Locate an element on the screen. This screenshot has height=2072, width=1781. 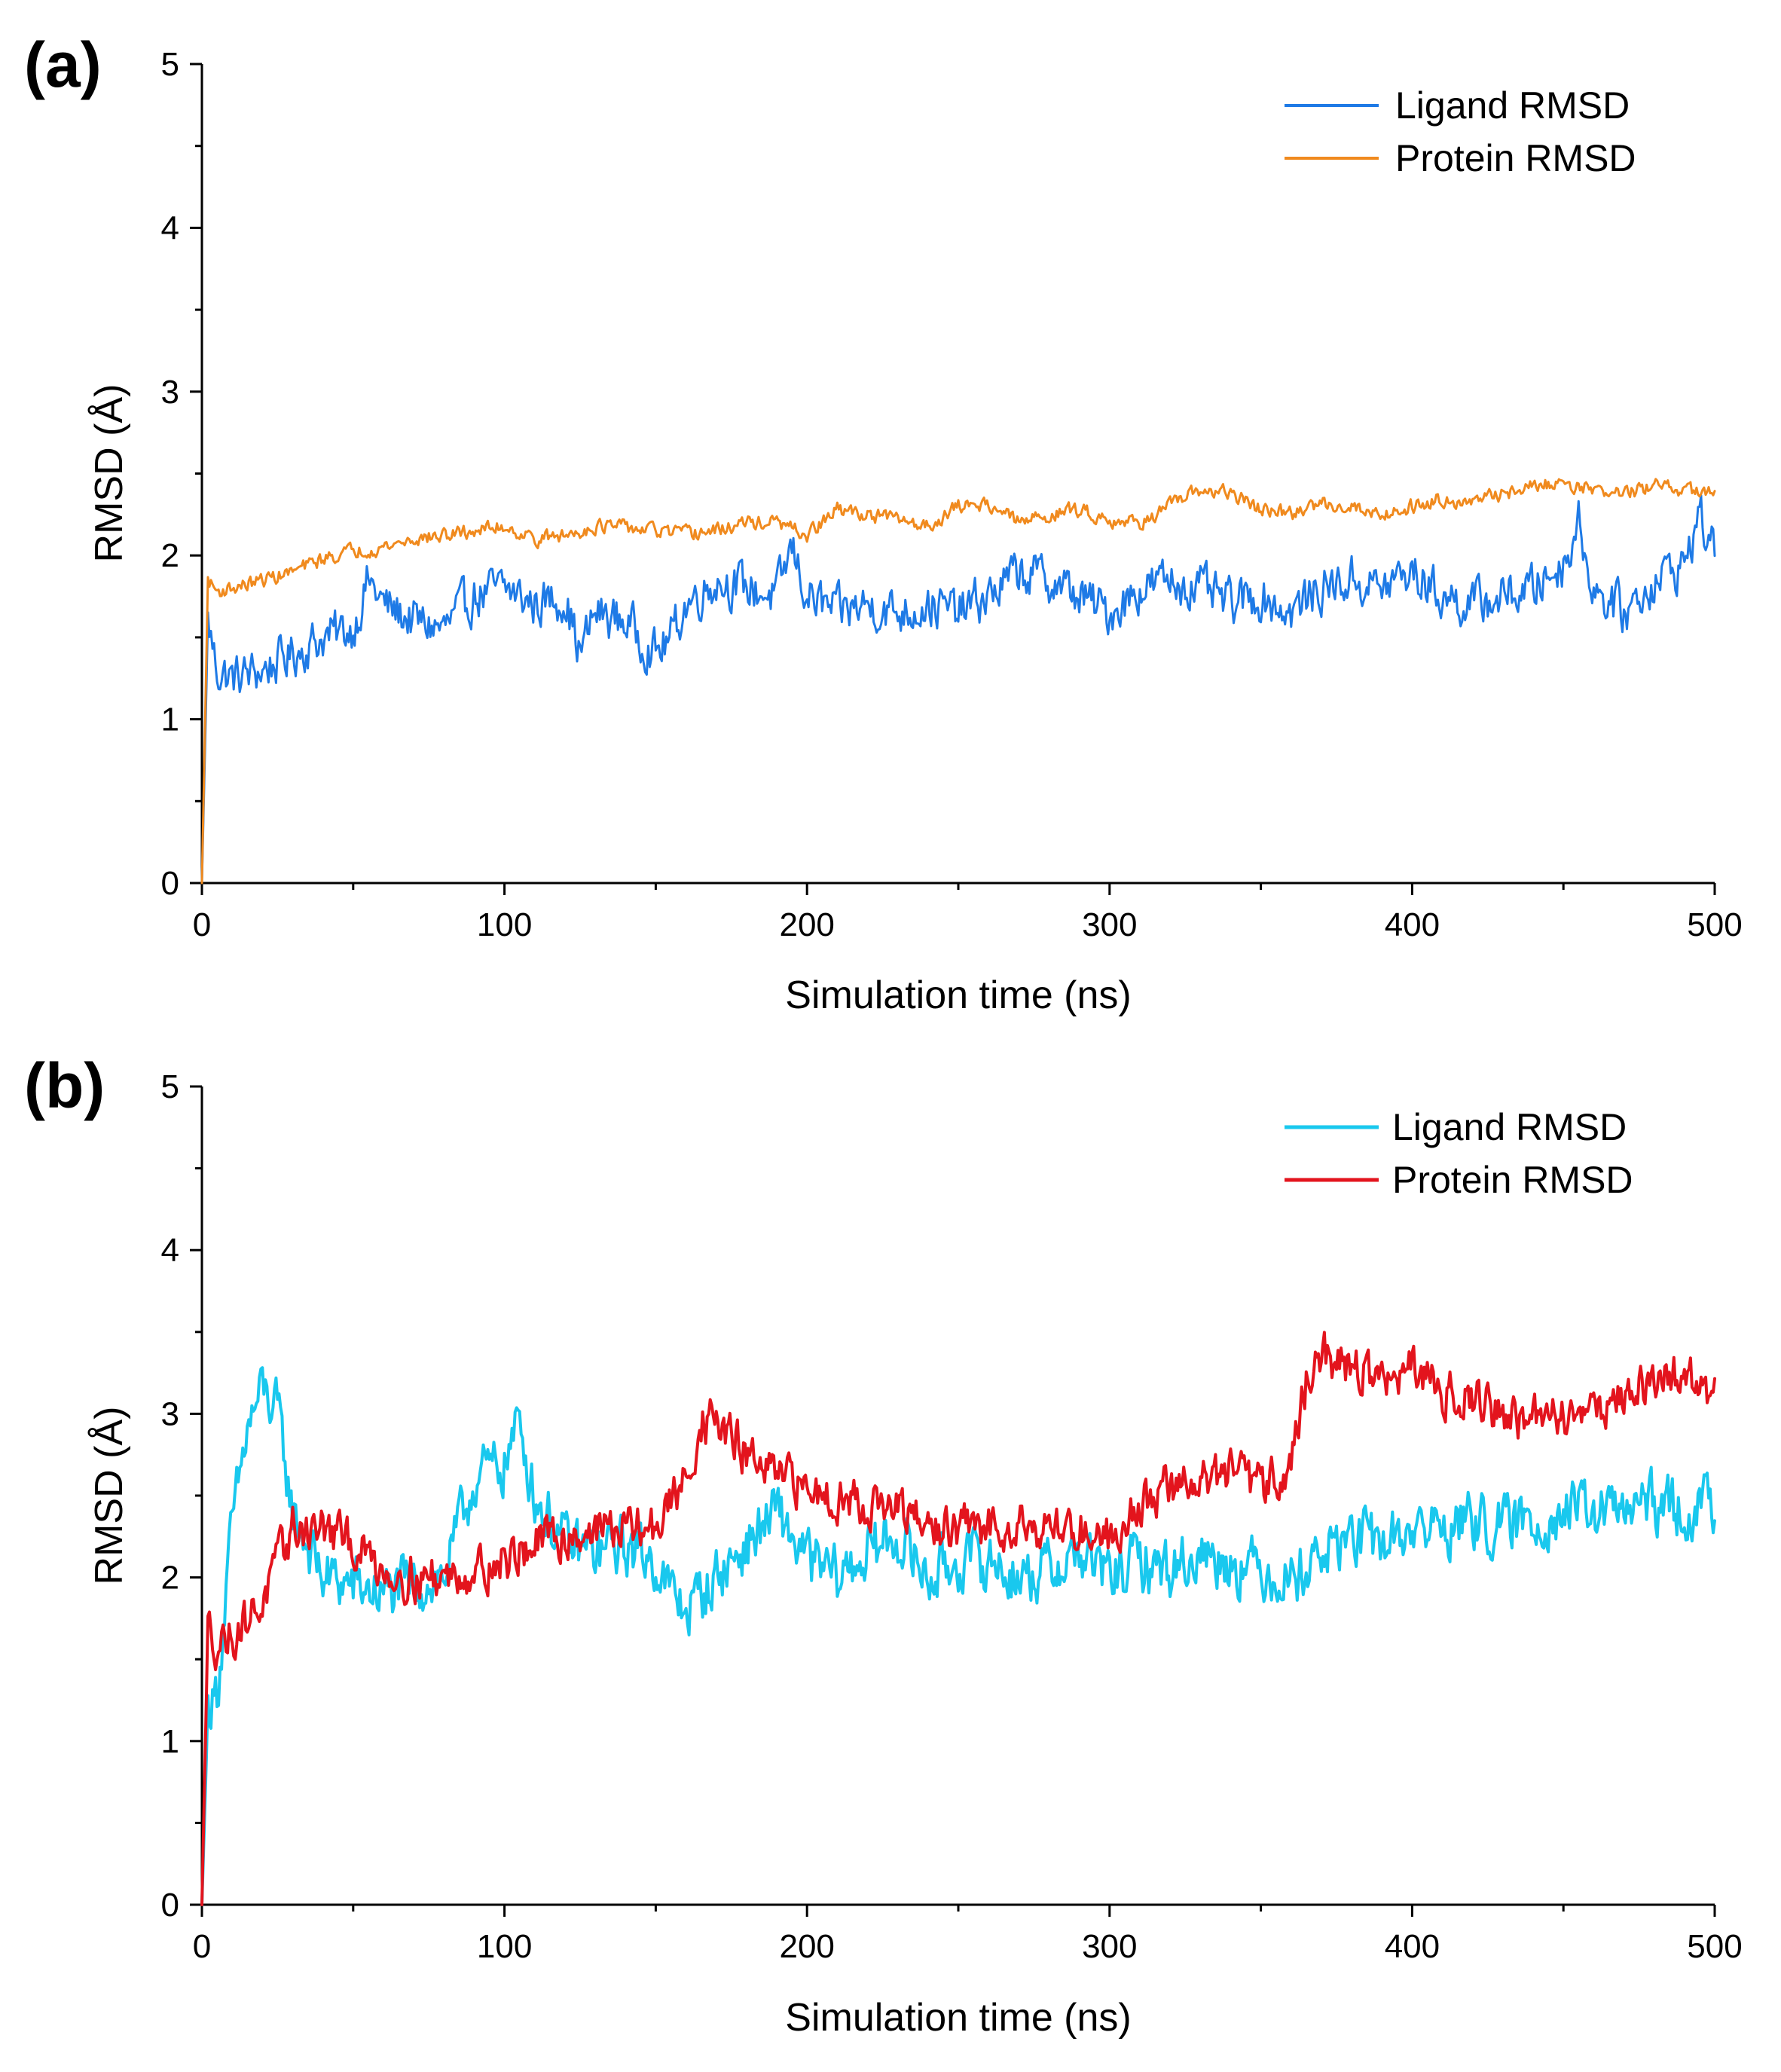
panel-b-legend-label: Protein RMSD is located at coordinates (1512, 1180).